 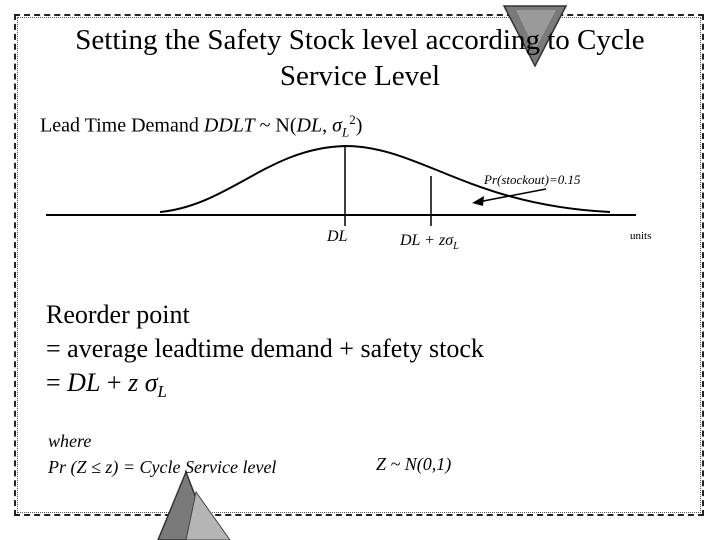 What do you see at coordinates (337, 125) in the screenshot?
I see `ltd-sigma: σ` at bounding box center [337, 125].